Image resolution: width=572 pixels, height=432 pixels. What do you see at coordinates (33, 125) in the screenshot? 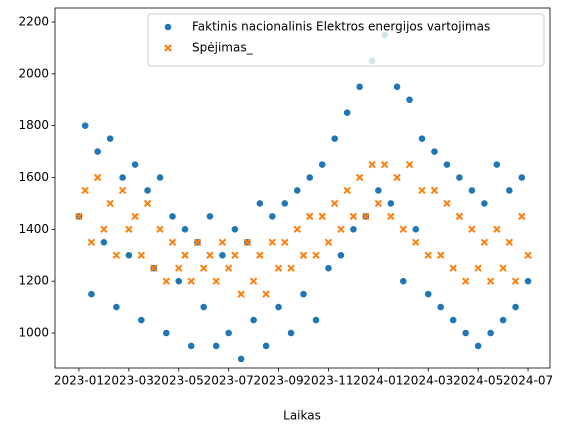
I see `y-tick-label: 1800` at bounding box center [33, 125].